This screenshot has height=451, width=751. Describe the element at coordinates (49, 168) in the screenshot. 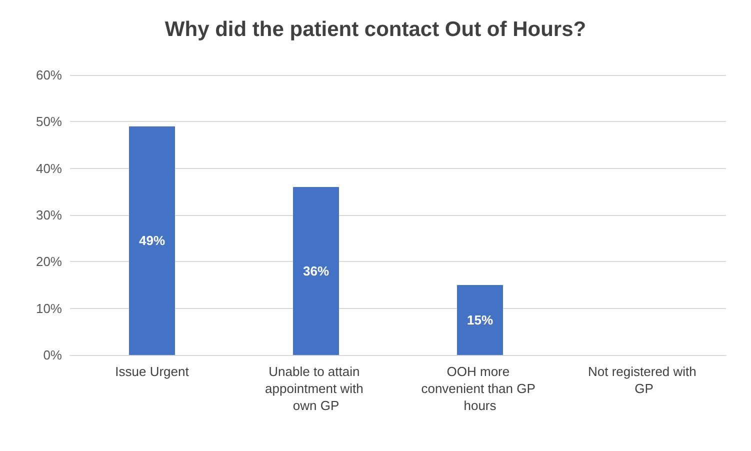

I see `y-tick-label: 40%` at that location.